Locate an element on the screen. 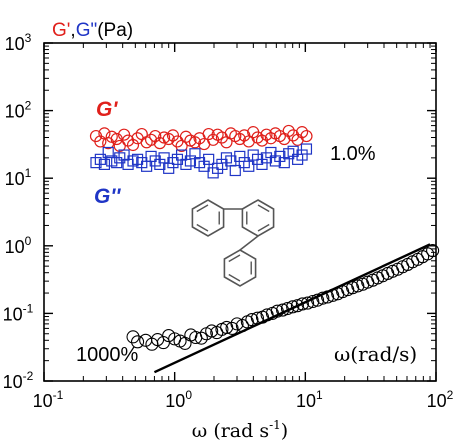 The height and width of the screenshot is (446, 456). x-label-main: ω (rad s is located at coordinates (230, 431).